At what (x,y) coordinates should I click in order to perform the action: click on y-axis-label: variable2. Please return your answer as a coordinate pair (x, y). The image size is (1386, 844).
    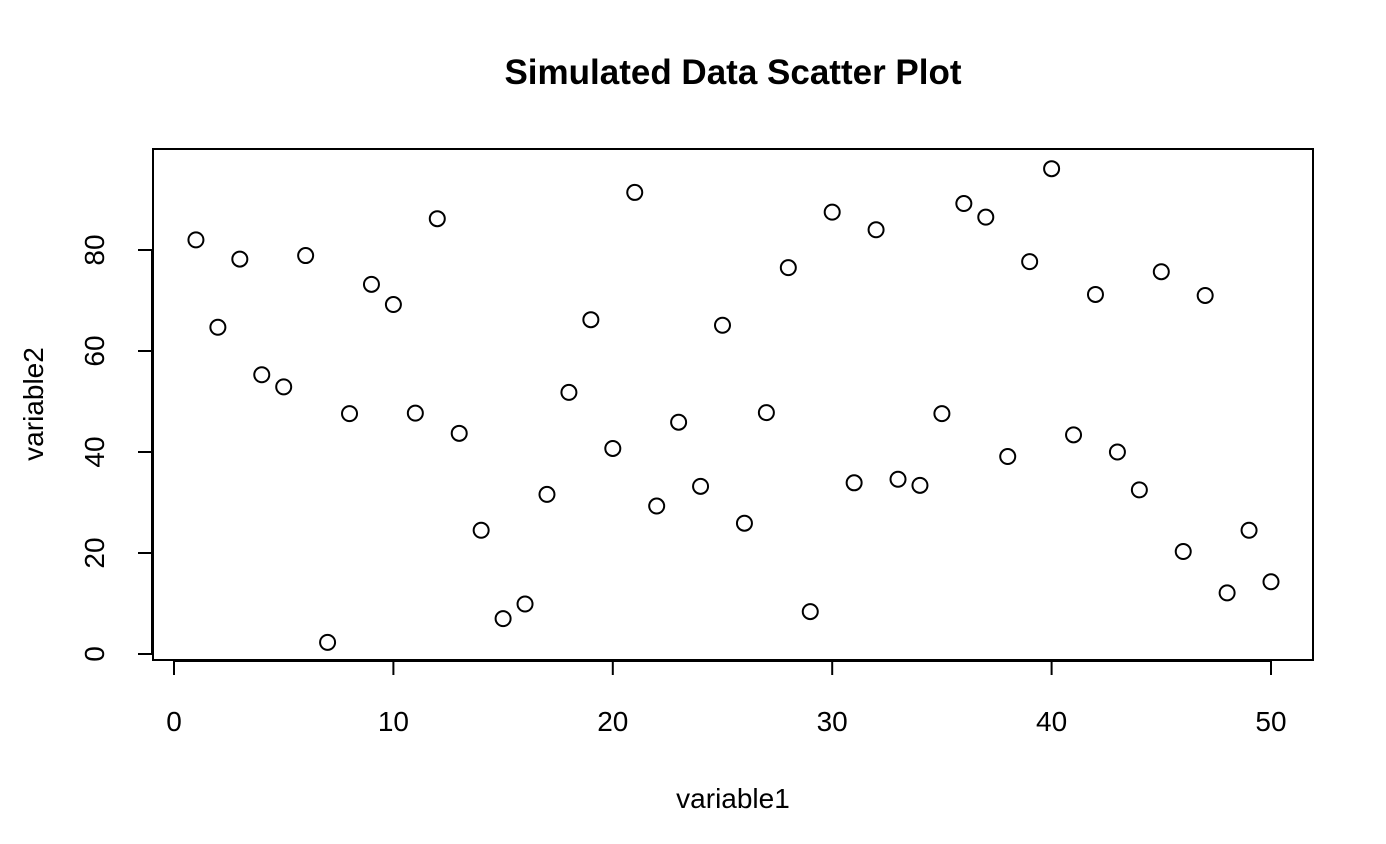
    Looking at the image, I should click on (33, 404).